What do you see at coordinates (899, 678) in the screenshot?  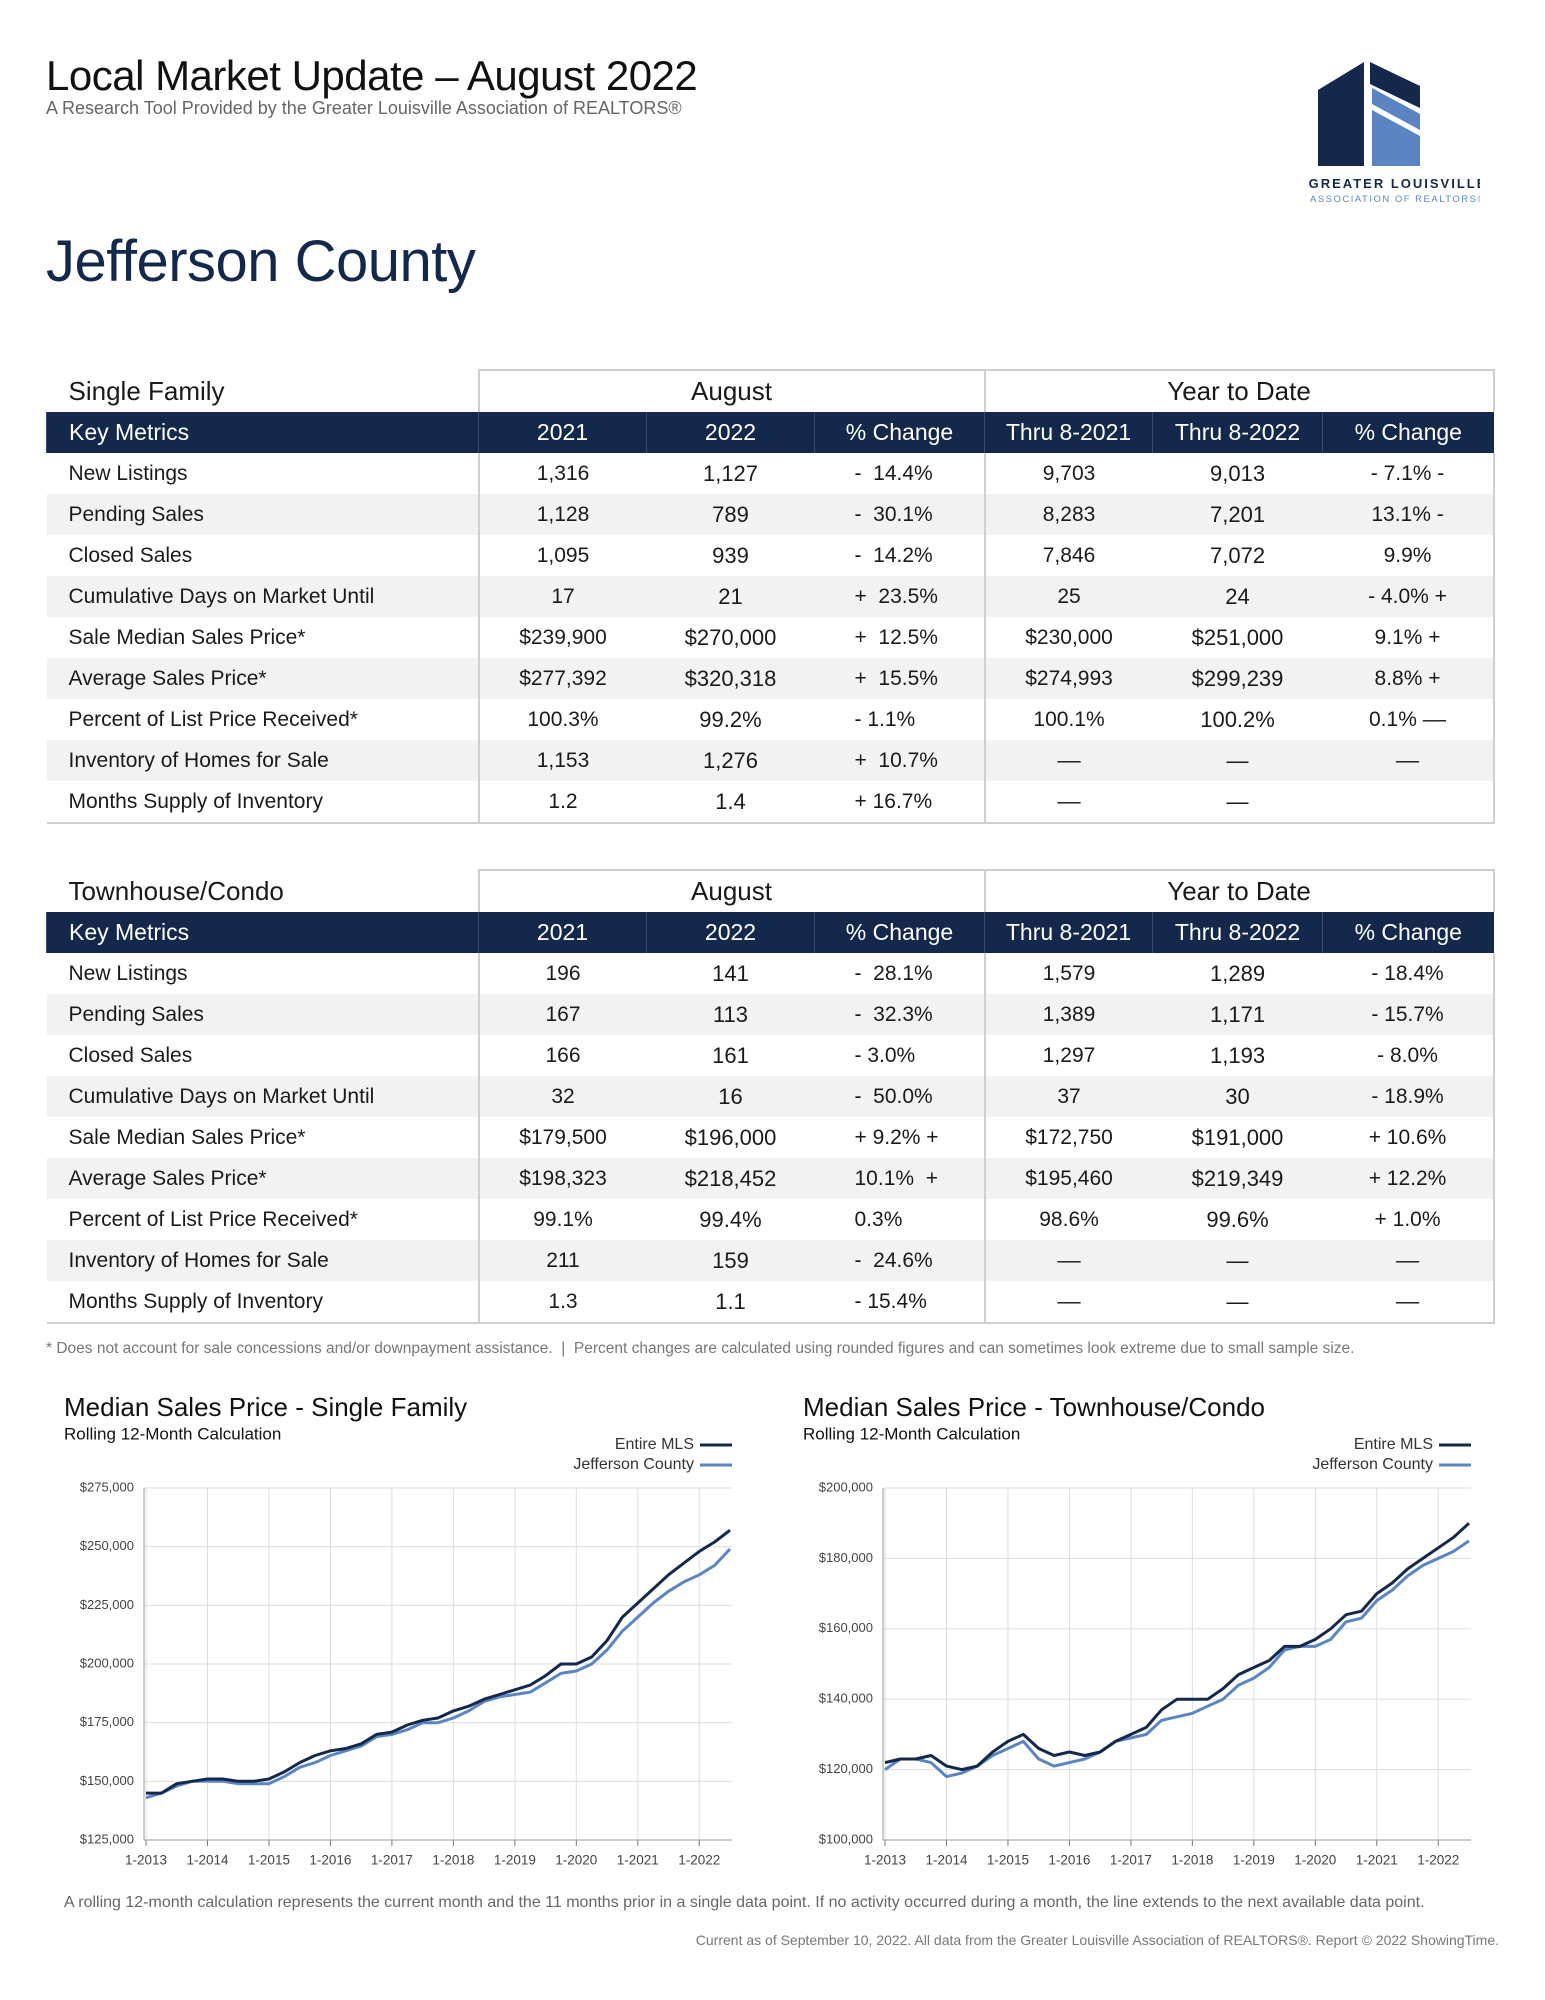 I see `table-cell: + 15.5%` at bounding box center [899, 678].